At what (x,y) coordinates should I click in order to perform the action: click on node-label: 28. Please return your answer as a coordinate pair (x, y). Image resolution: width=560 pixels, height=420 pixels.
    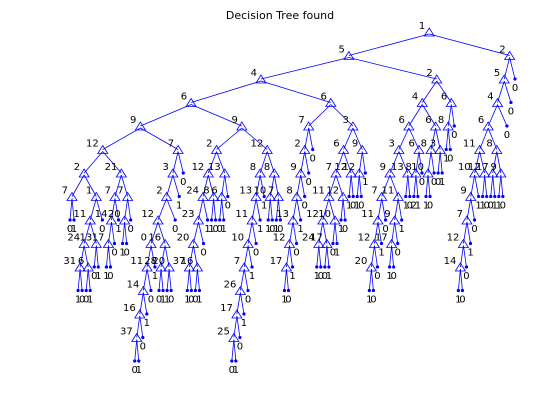
    Looking at the image, I should click on (150, 261).